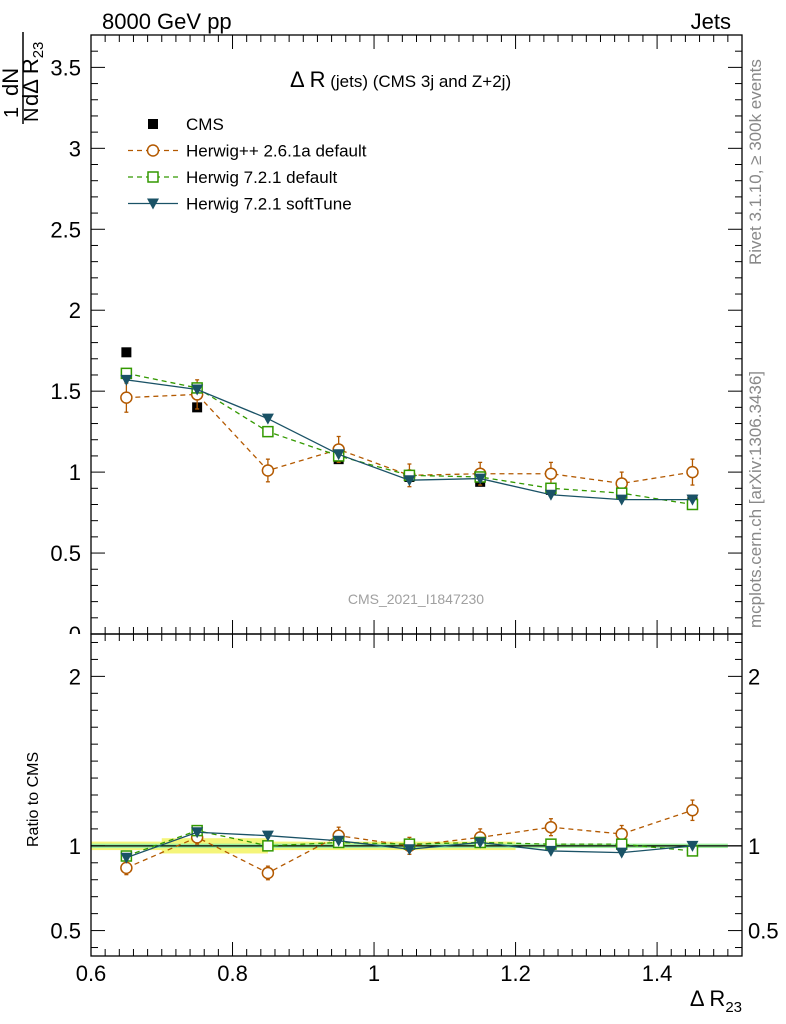 This screenshot has width=786, height=1024. What do you see at coordinates (755, 499) in the screenshot?
I see `mcplots-label: mcplots.cern.ch [arXiv:1306.3436]` at bounding box center [755, 499].